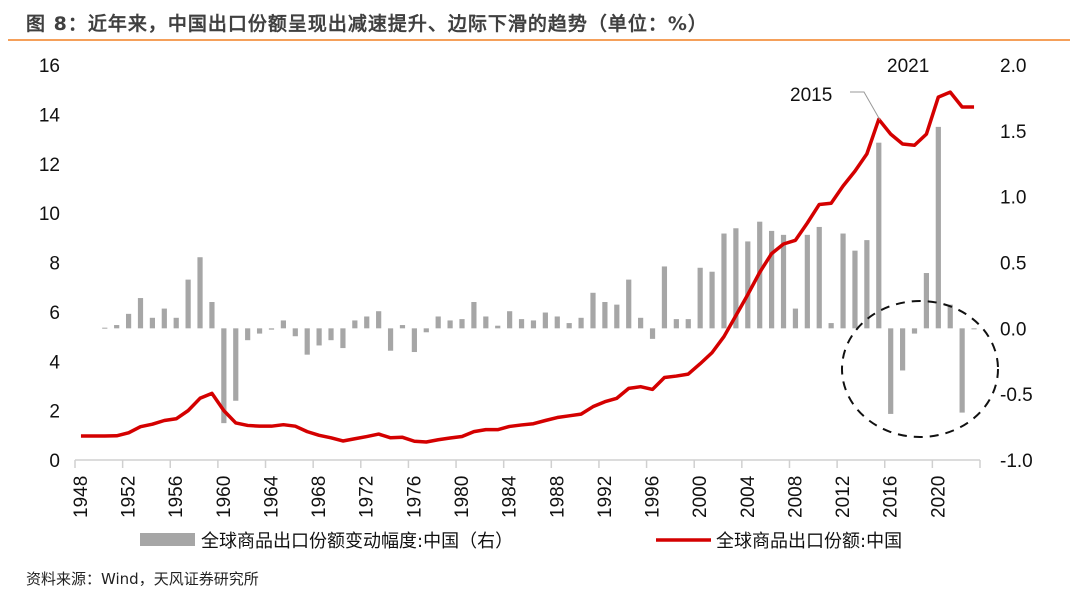 This screenshot has width=1080, height=603. Describe the element at coordinates (224, 376) in the screenshot. I see `bar-1960` at that location.